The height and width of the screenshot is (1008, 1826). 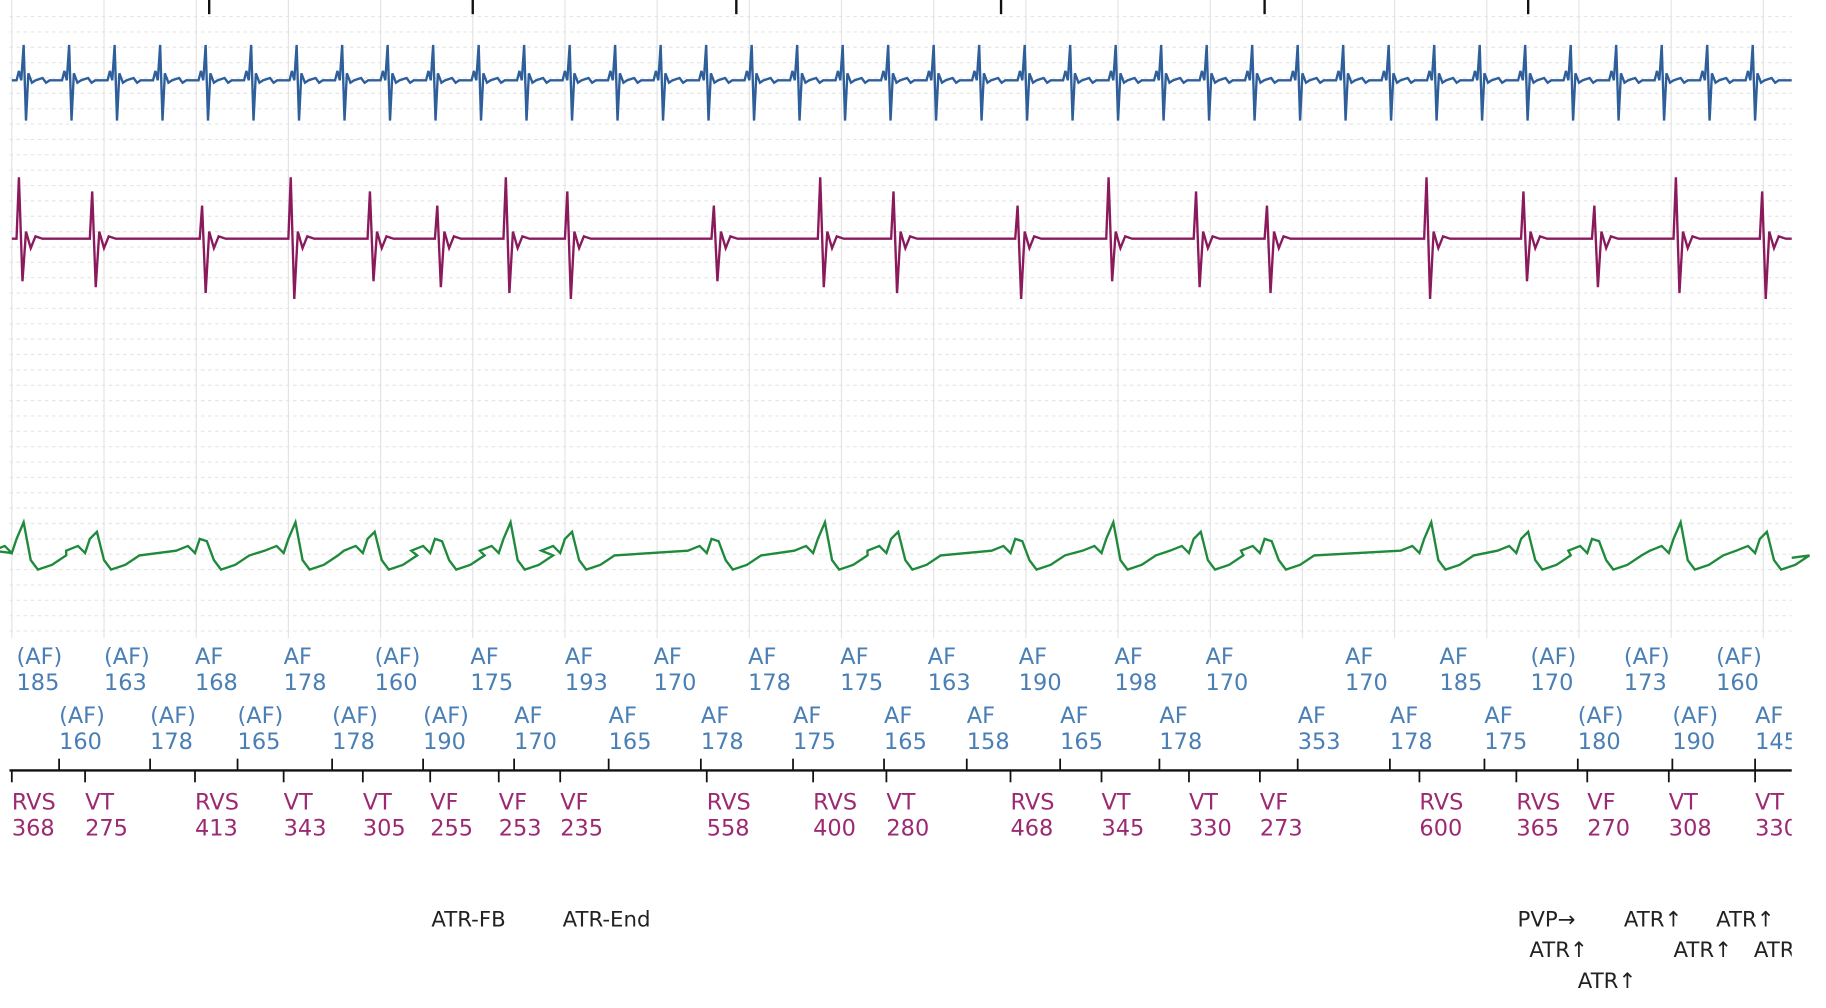 I want to click on annotation: ATR-End, so click(x=607, y=919).